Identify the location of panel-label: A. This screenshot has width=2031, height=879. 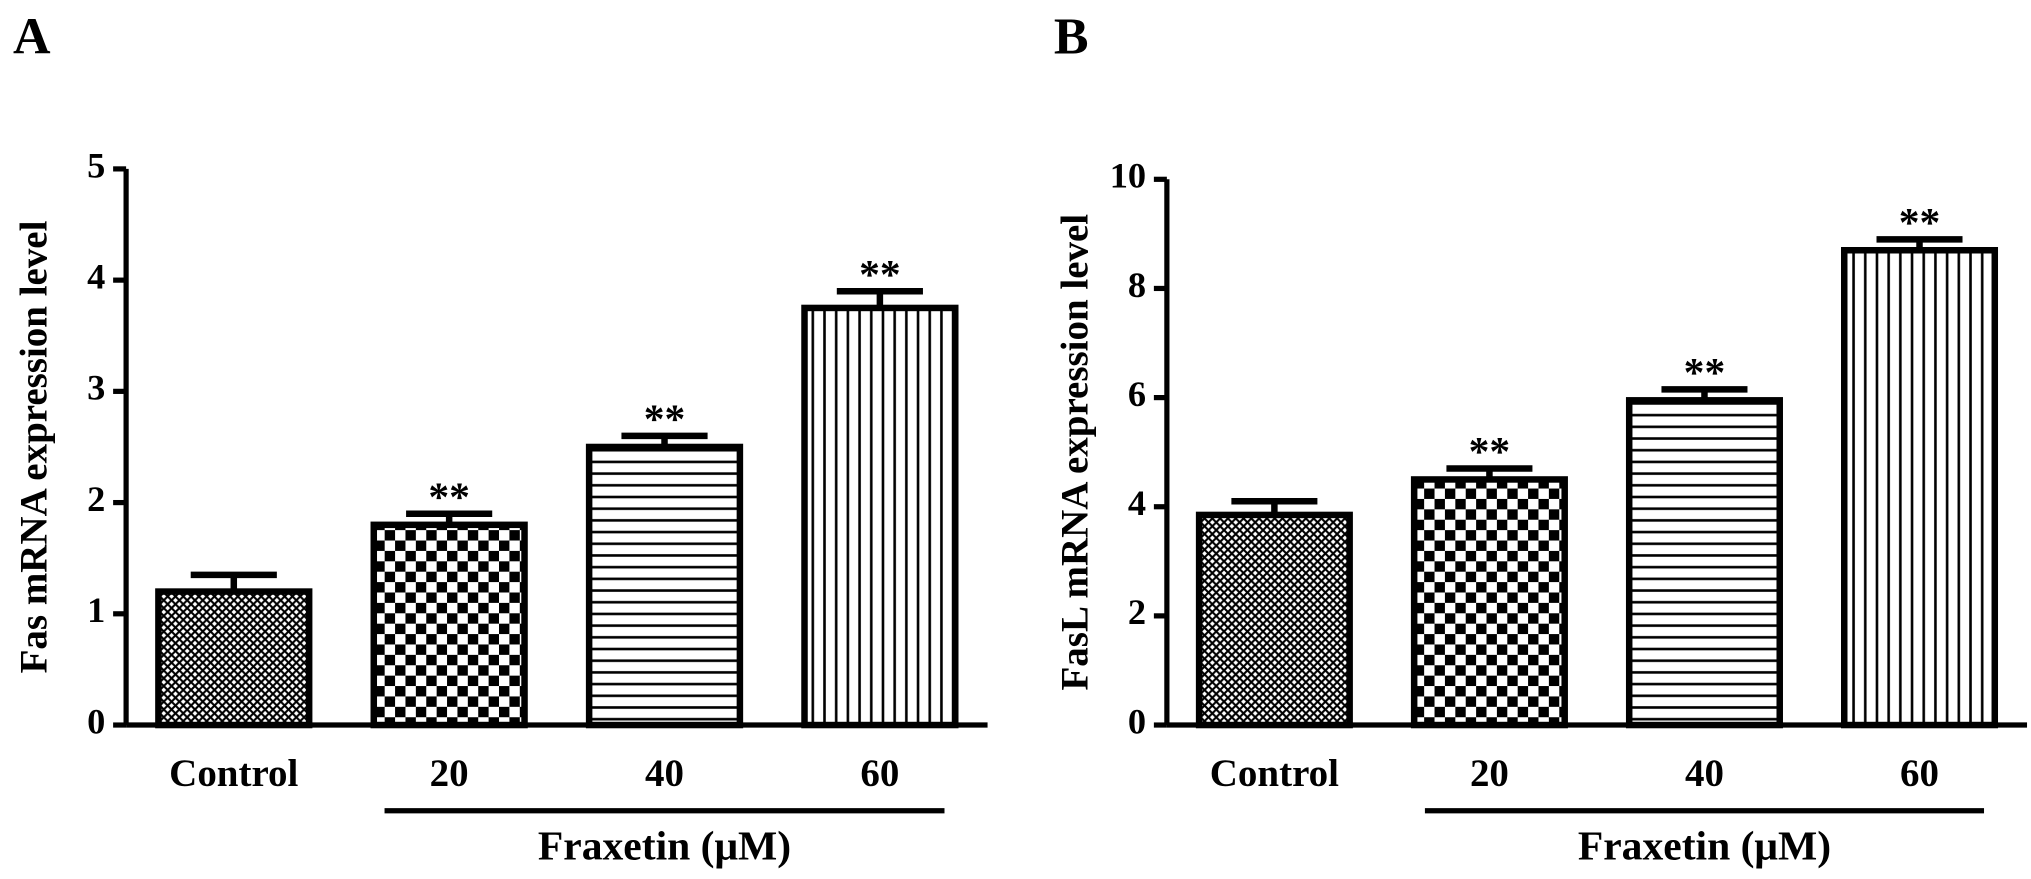
(32, 37).